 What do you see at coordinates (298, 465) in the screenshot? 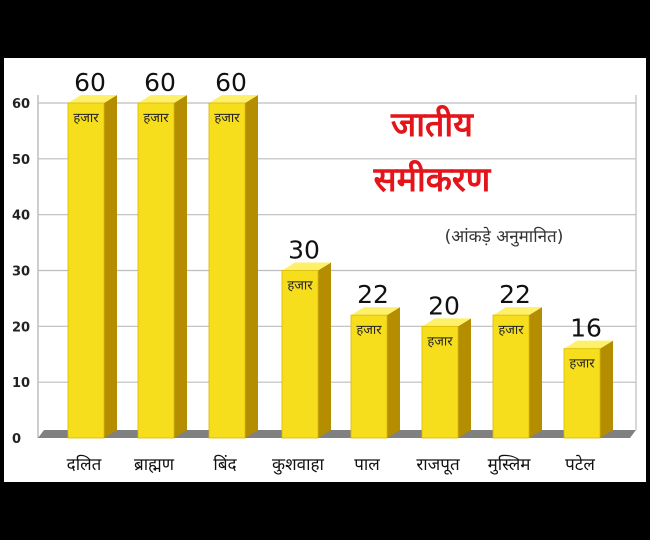
I see `category-label: कुशवाहा` at bounding box center [298, 465].